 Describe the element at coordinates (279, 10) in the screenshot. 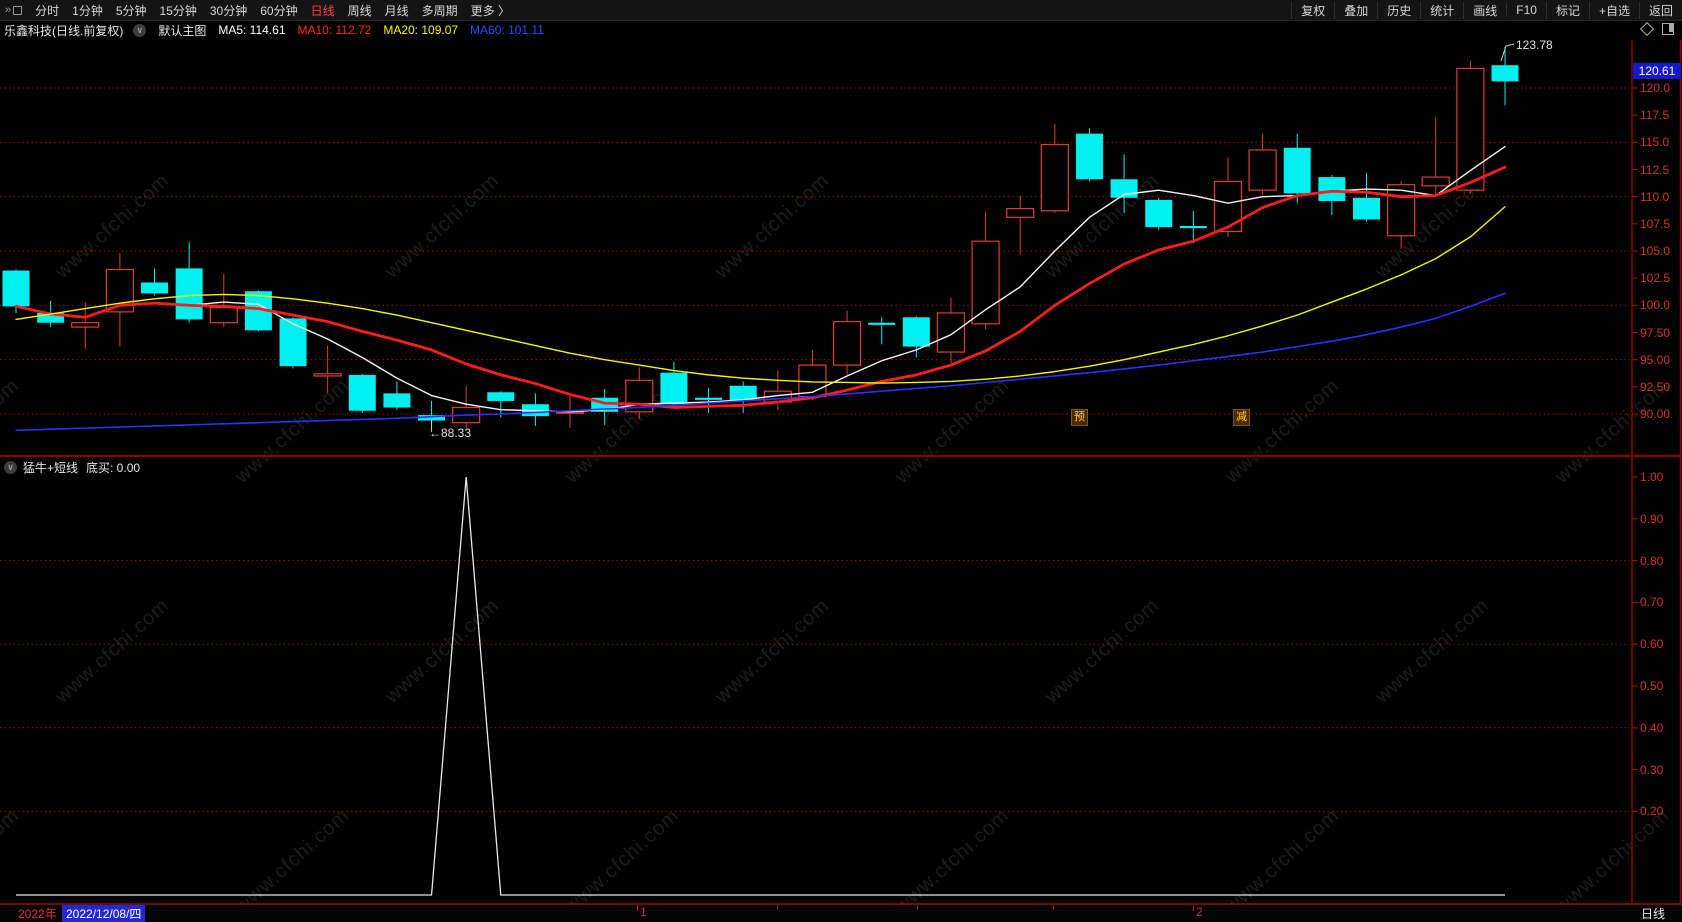

I see `period-item-5: 60分钟` at that location.